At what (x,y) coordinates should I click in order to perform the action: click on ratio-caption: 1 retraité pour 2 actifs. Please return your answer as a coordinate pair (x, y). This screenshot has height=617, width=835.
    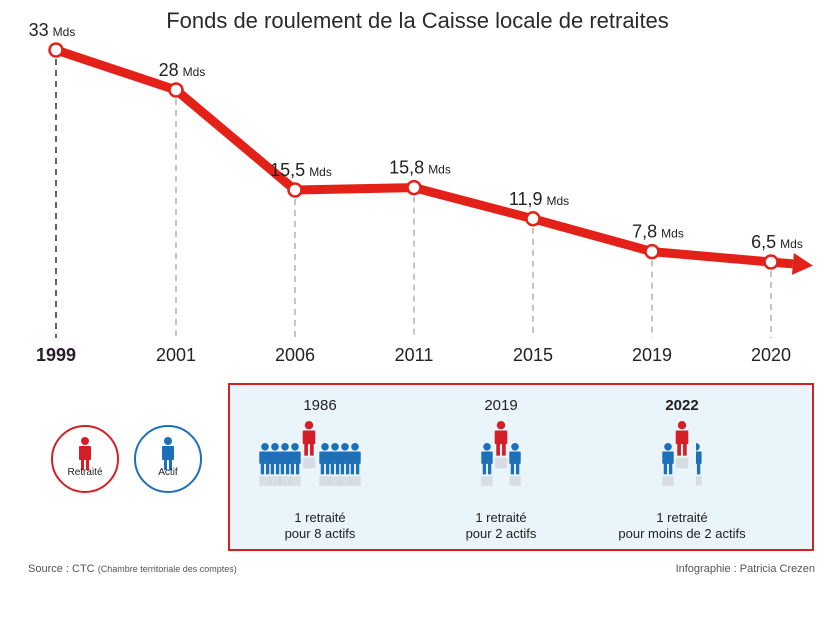
    Looking at the image, I should click on (501, 525).